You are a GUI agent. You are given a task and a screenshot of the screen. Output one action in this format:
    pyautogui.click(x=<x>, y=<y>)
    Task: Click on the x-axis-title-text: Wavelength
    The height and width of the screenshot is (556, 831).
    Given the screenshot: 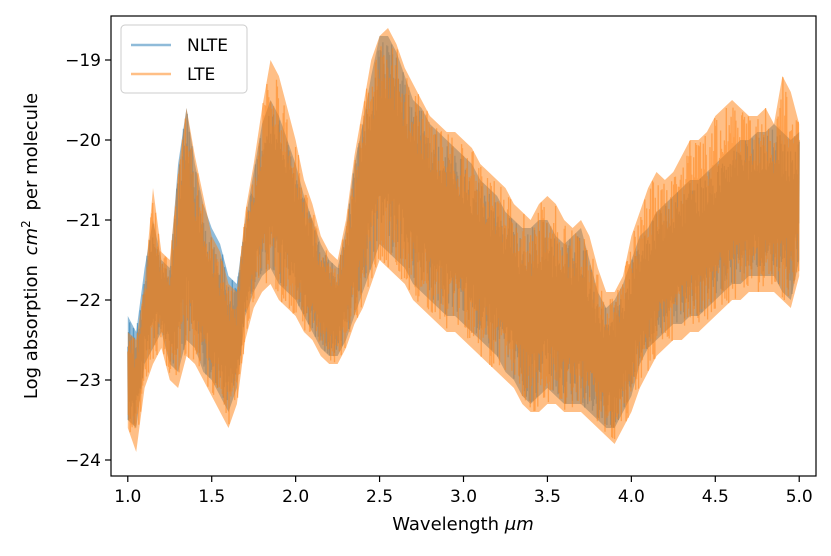 What is the action you would take?
    pyautogui.click(x=445, y=524)
    